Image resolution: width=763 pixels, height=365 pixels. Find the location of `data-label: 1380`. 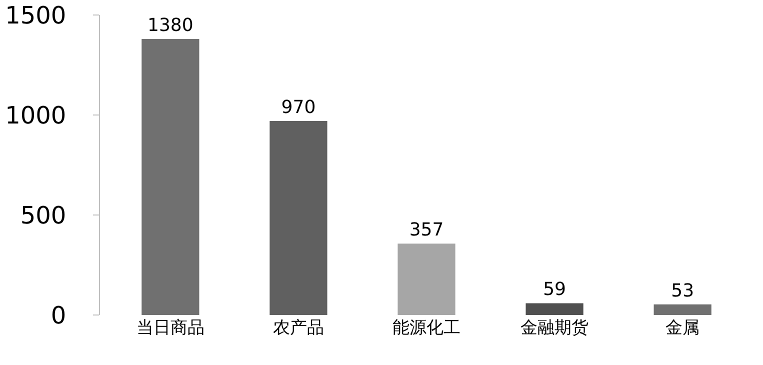

data-label: 1380 is located at coordinates (171, 25).